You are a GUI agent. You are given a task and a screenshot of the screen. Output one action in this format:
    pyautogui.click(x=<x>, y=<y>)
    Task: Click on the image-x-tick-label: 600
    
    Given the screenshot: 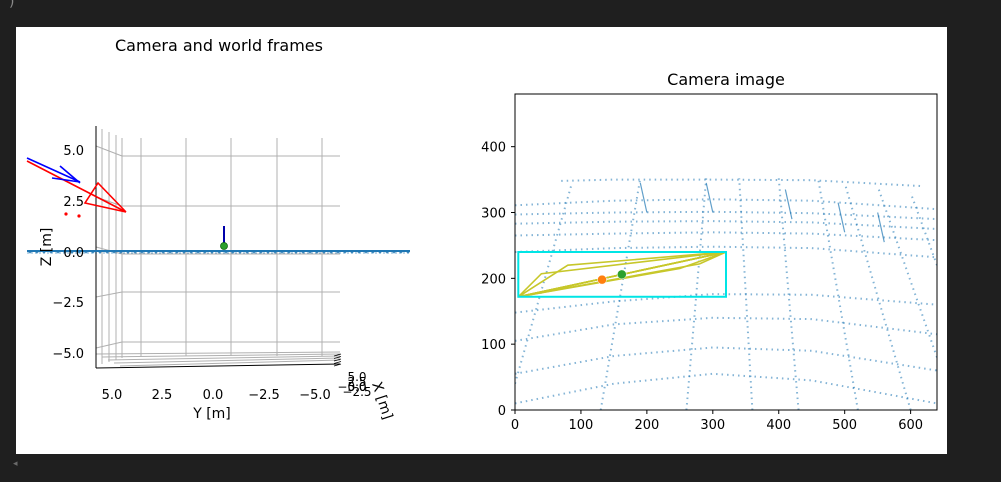 What is the action you would take?
    pyautogui.click(x=910, y=425)
    